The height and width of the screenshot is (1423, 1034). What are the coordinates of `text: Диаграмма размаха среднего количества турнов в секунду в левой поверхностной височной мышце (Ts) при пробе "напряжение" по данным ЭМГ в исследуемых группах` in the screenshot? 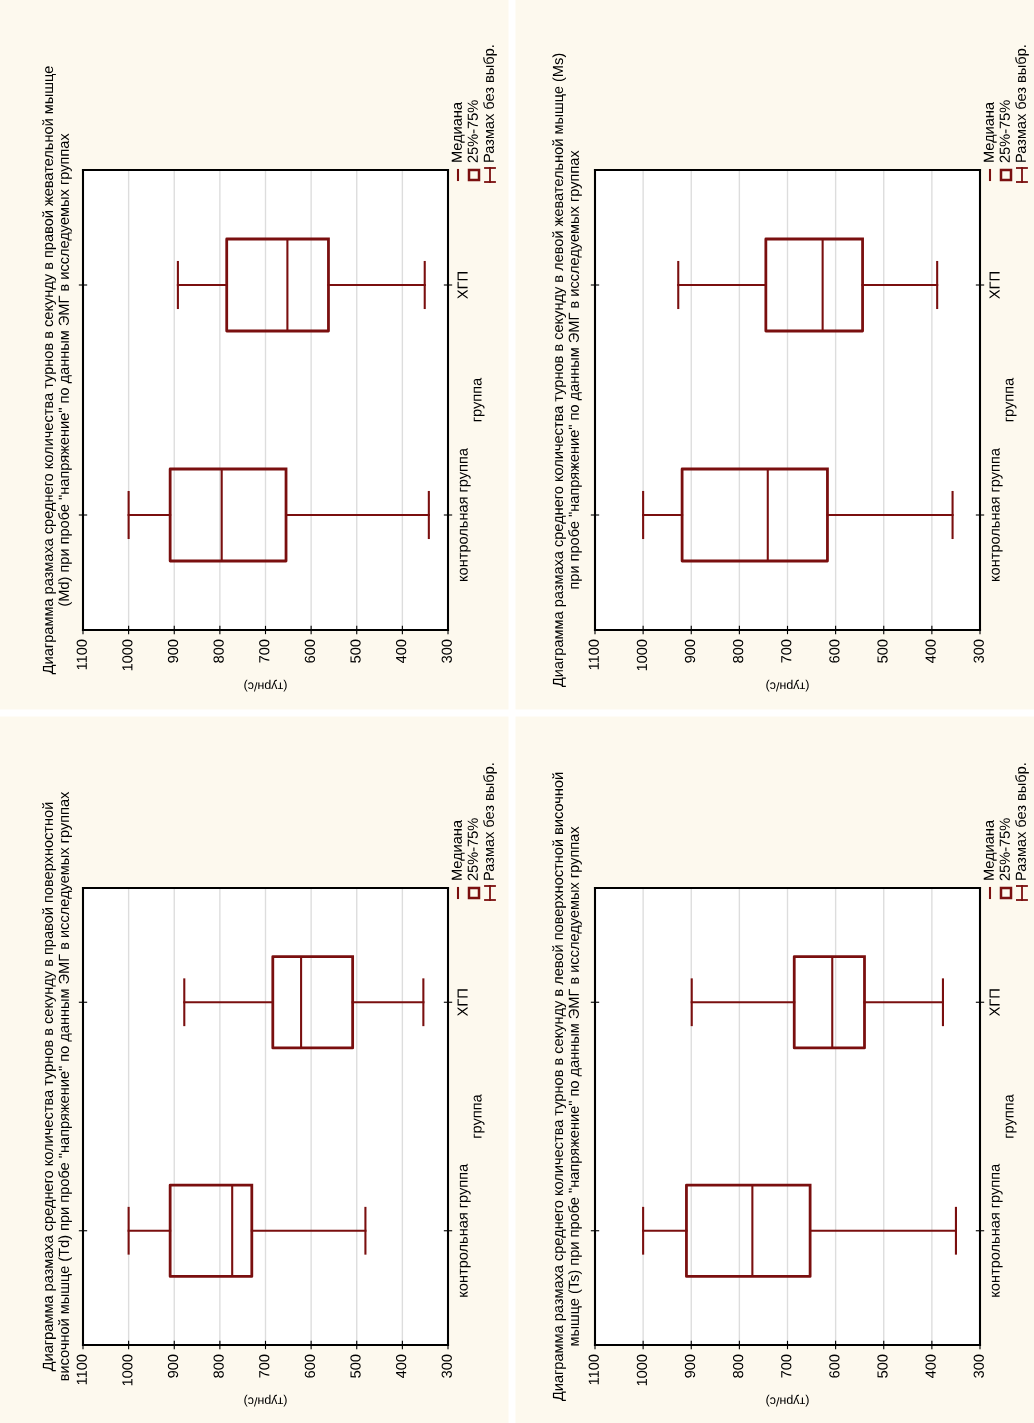 It's located at (567, 1086).